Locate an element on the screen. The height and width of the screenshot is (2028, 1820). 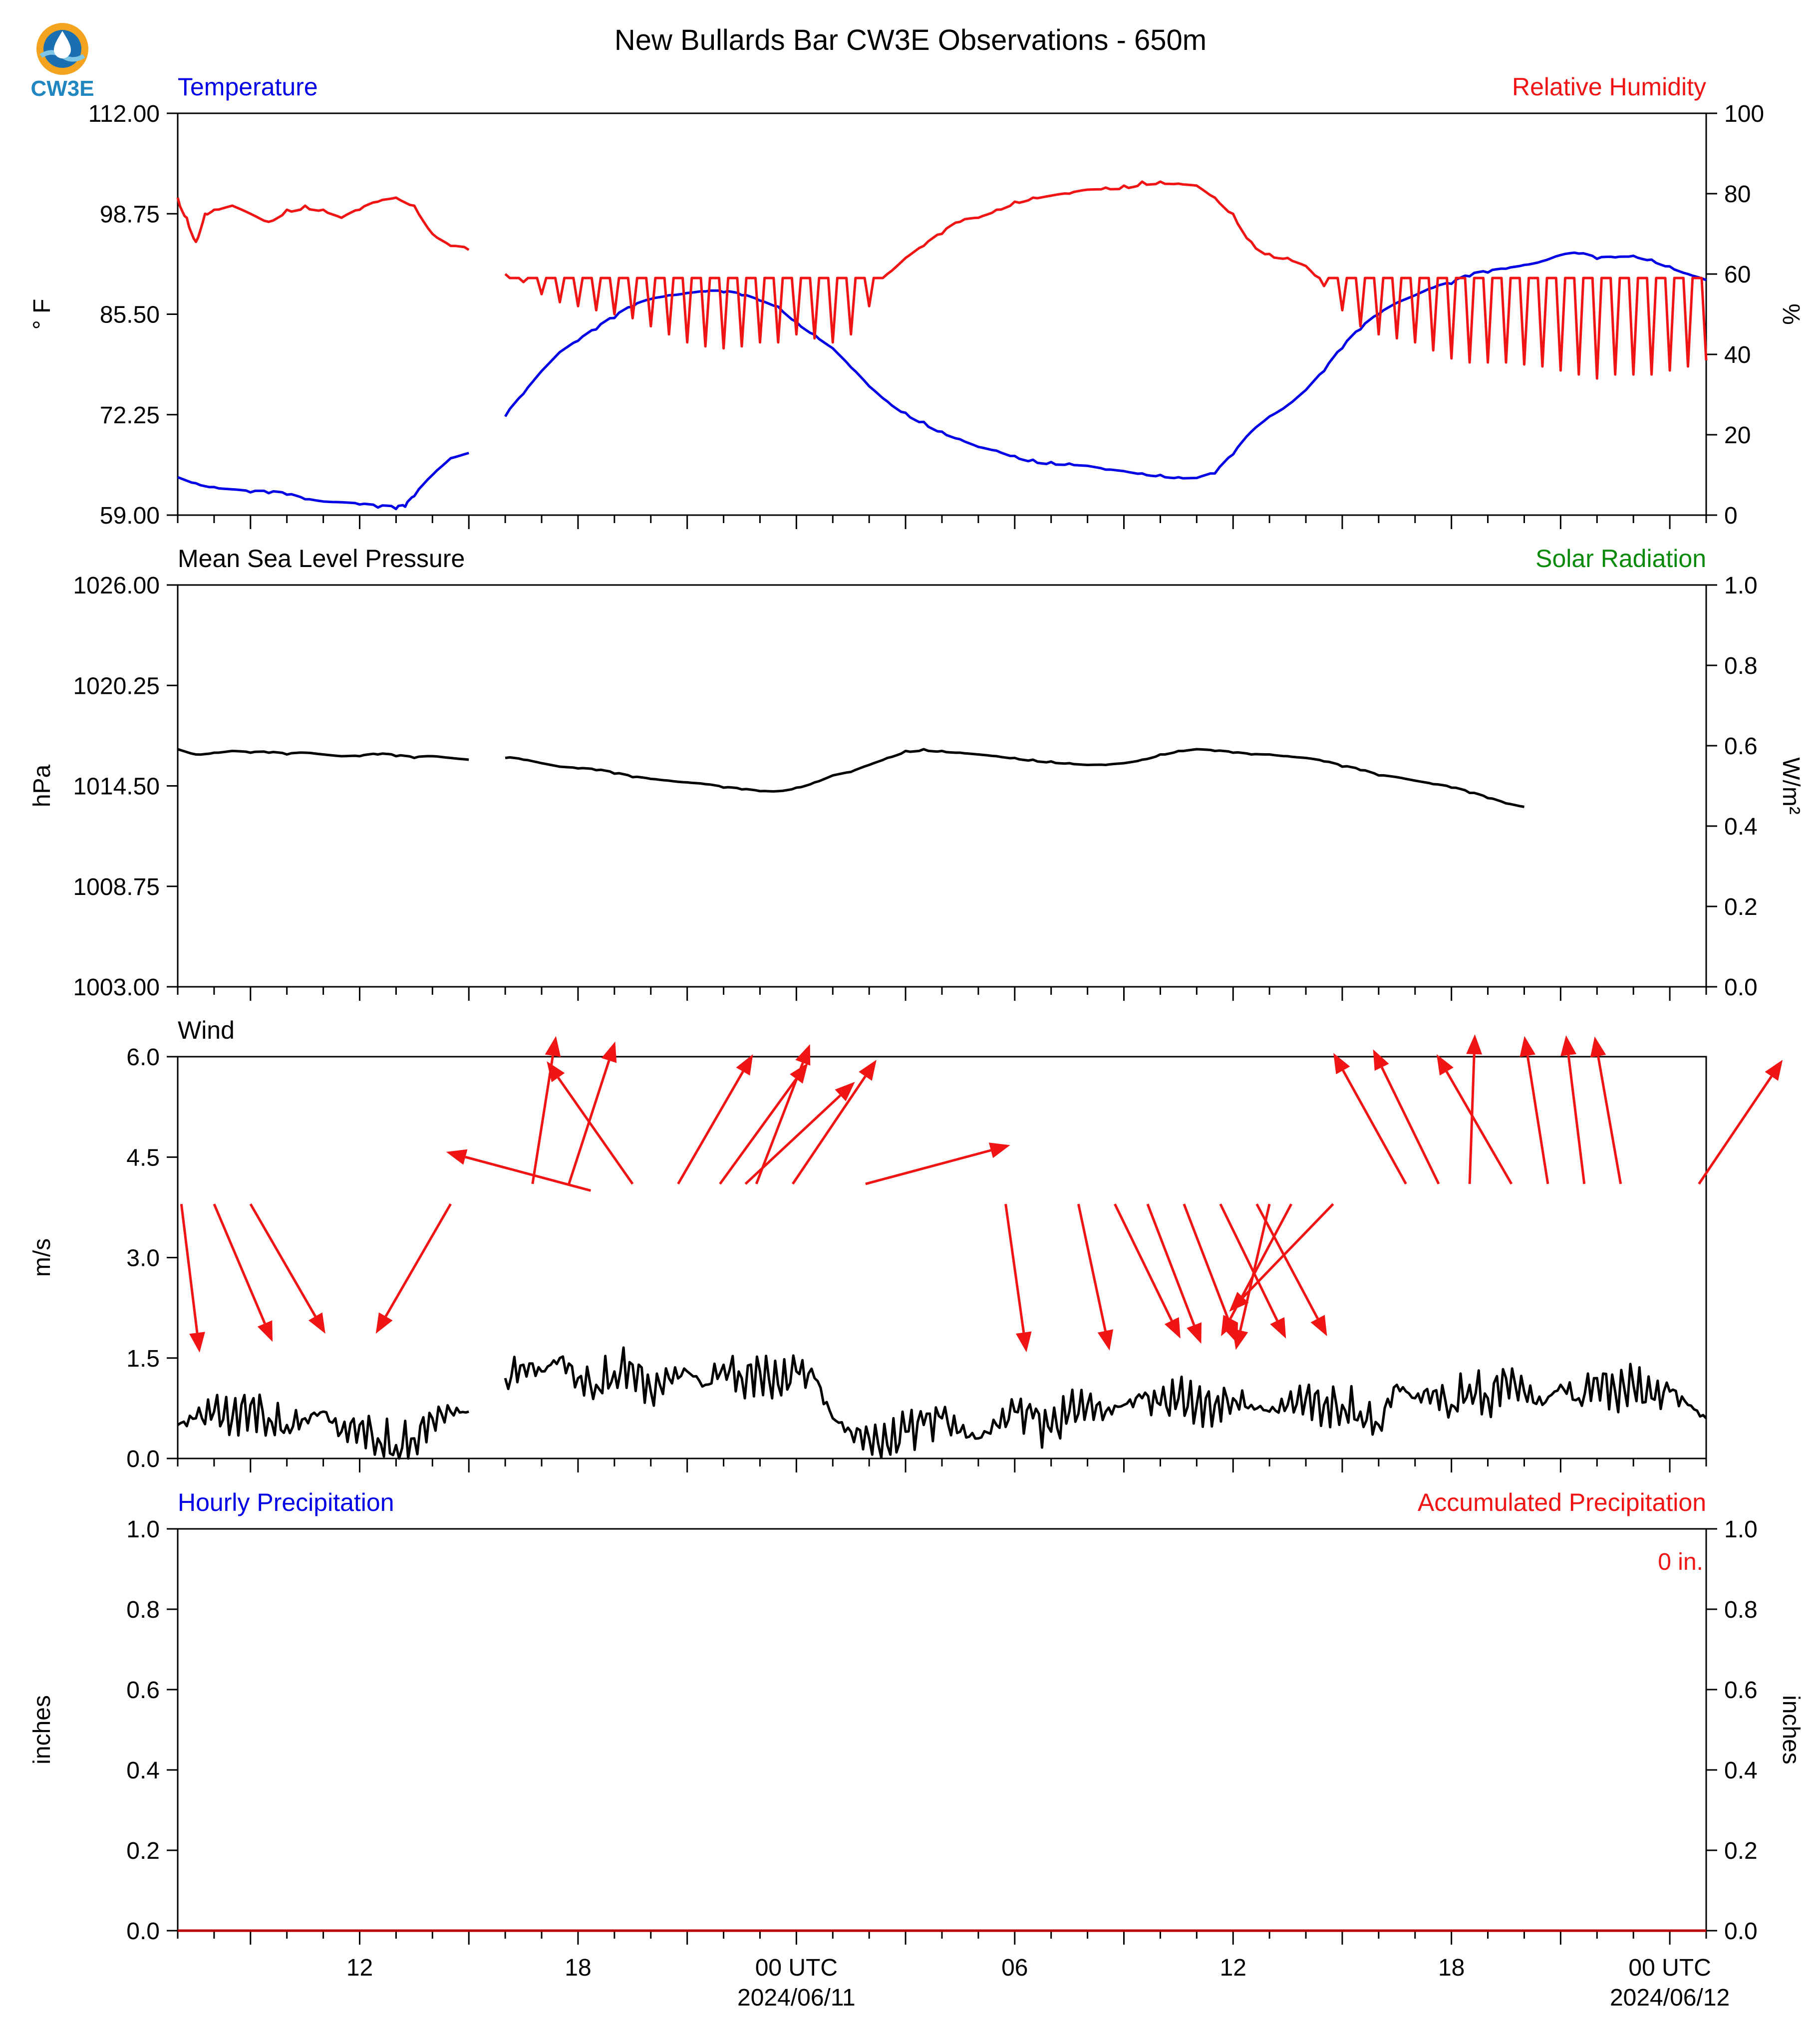
y-tick-label-left: 112.00 is located at coordinates (124, 114).